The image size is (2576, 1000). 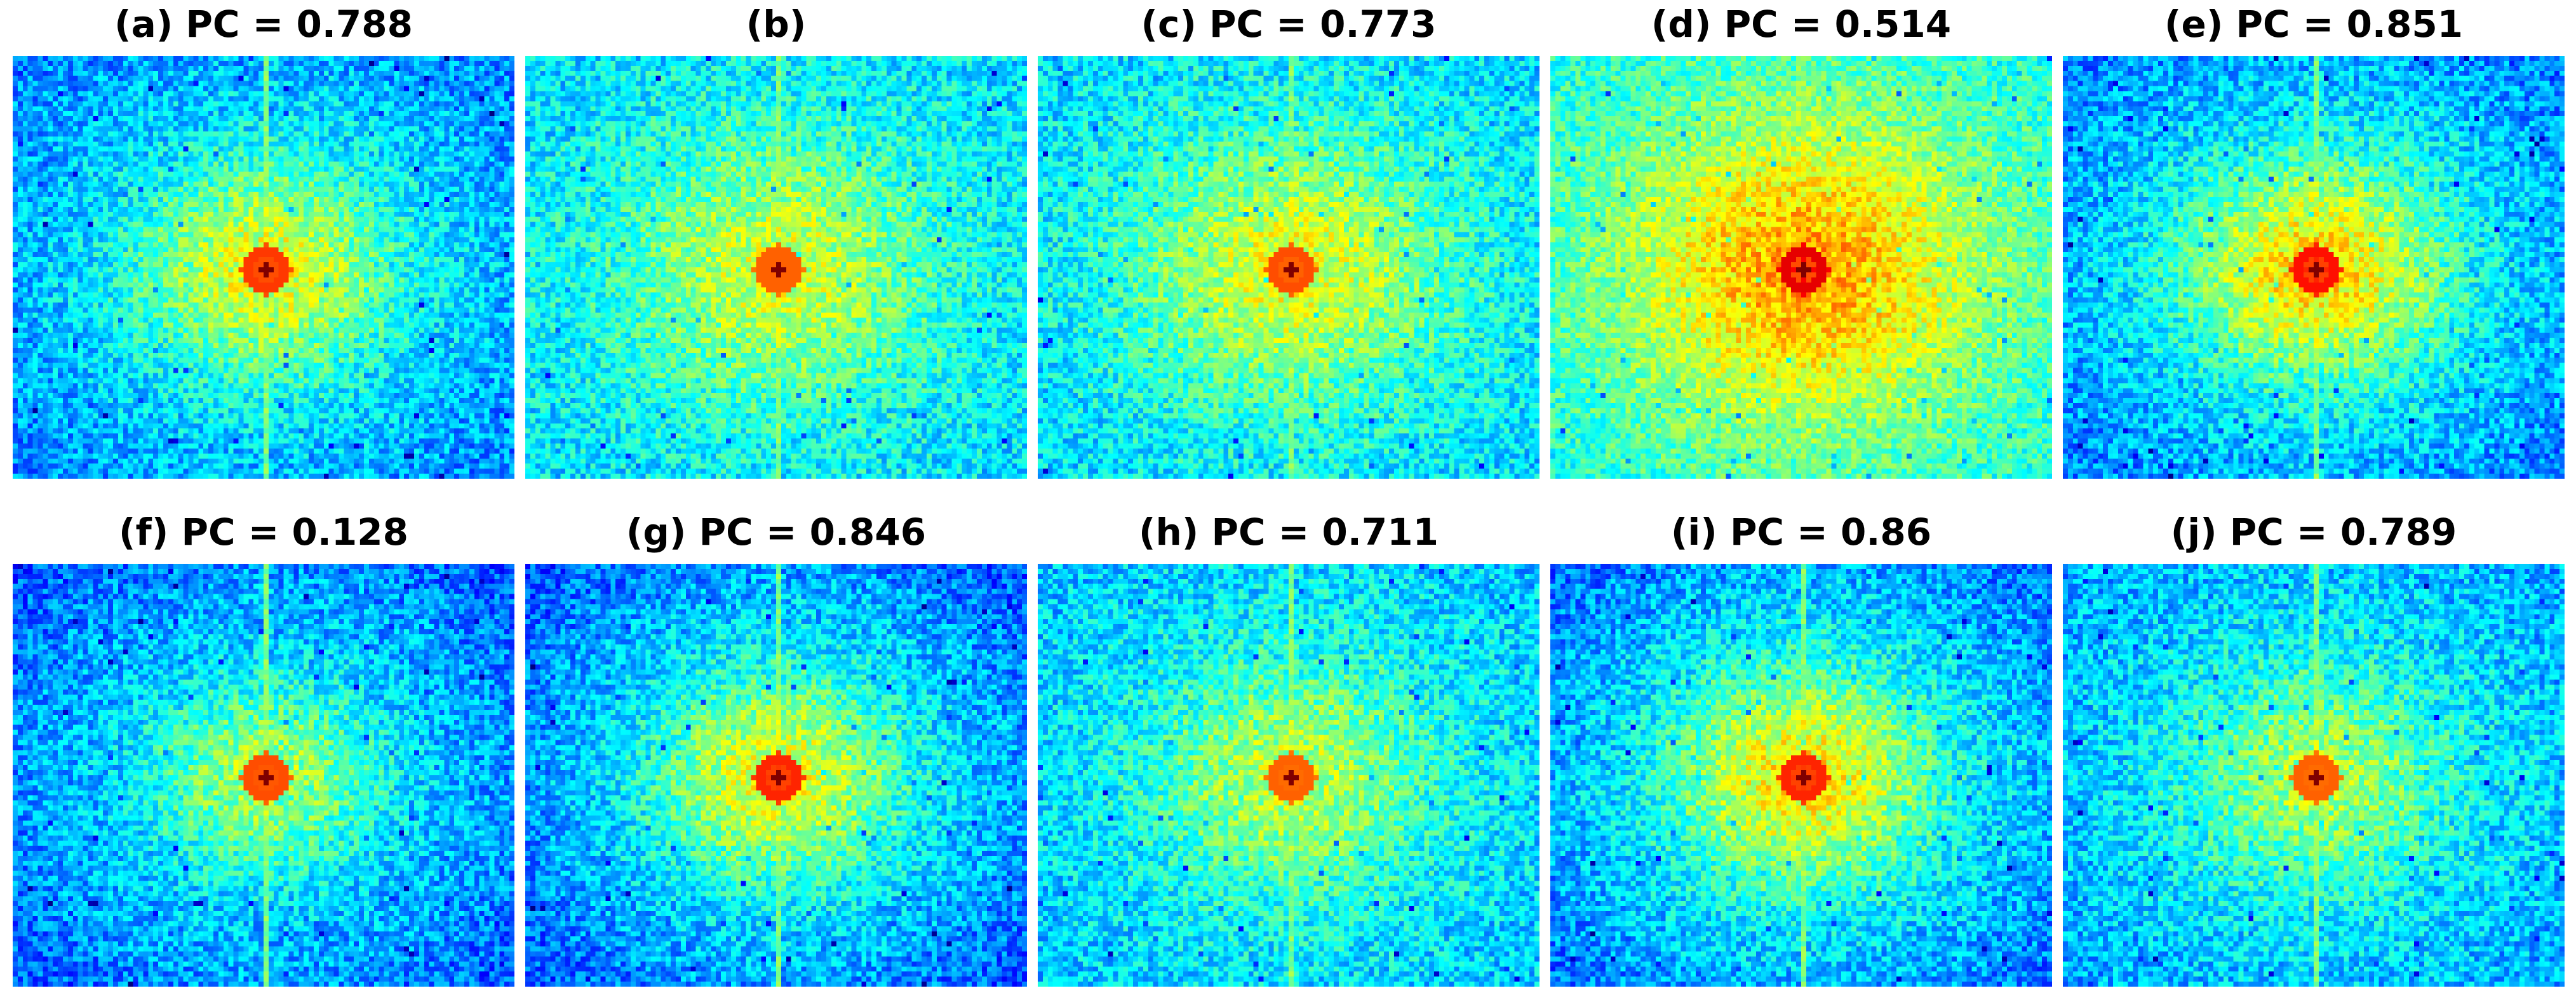 I want to click on panel-title: (j) PC = 0.789, so click(x=2313, y=532).